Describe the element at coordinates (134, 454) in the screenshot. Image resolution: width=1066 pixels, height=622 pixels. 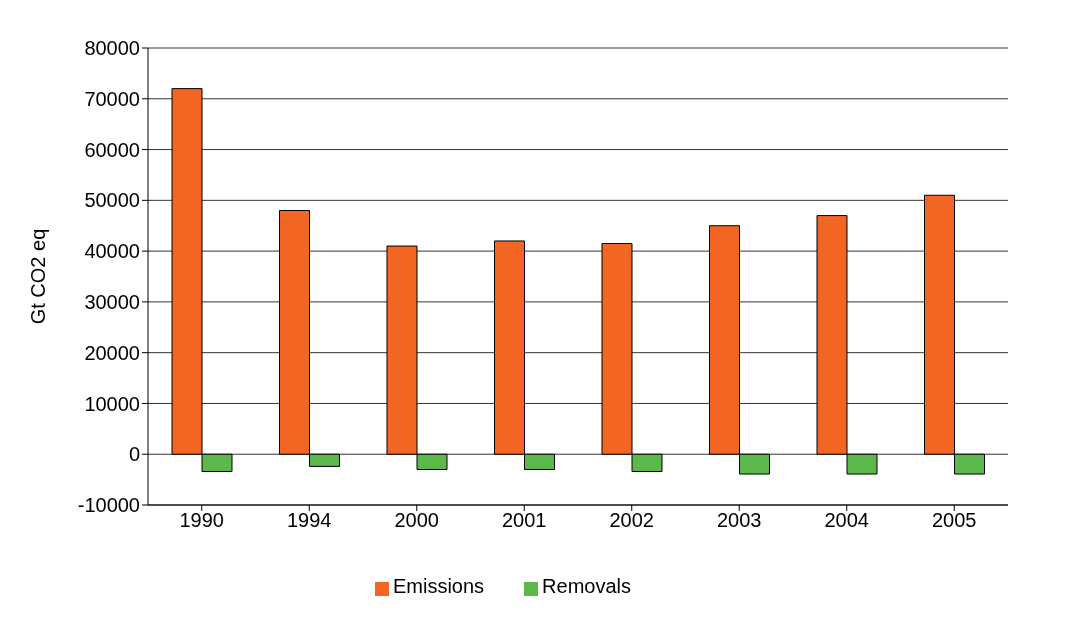
I see `y-tick-label: 0` at that location.